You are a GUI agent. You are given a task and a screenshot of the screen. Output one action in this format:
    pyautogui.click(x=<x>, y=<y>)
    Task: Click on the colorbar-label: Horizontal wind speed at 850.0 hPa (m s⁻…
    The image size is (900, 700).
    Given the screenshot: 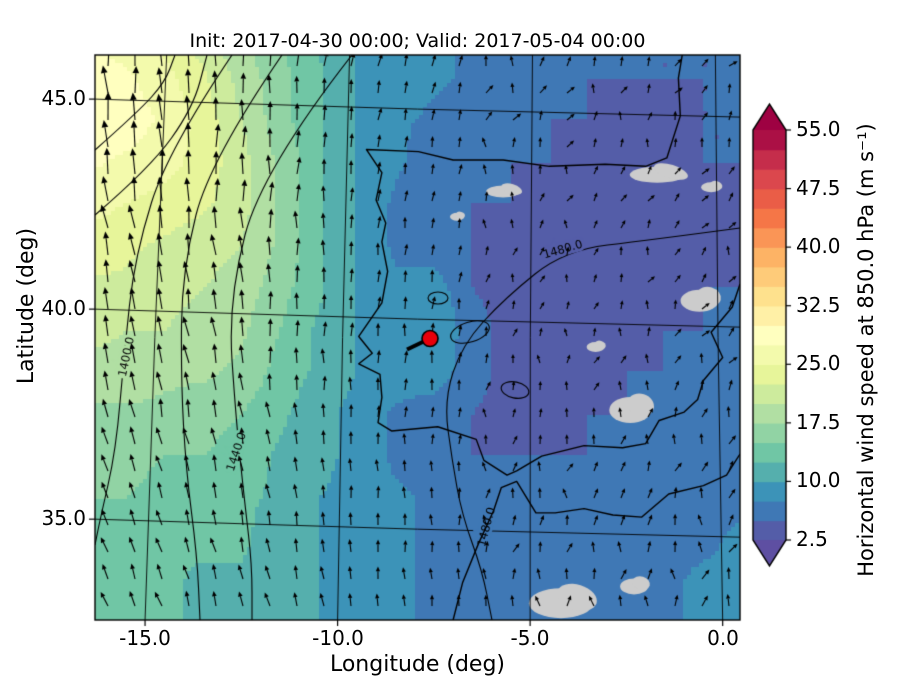 What is the action you would take?
    pyautogui.click(x=866, y=350)
    